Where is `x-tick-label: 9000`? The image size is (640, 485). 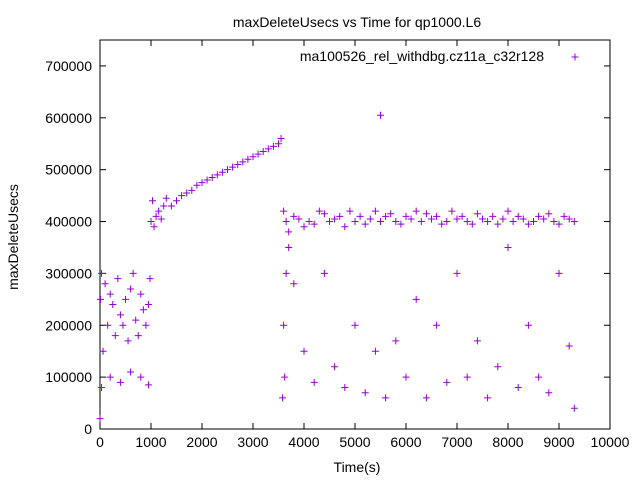 x-tick-label: 9000 is located at coordinates (558, 442).